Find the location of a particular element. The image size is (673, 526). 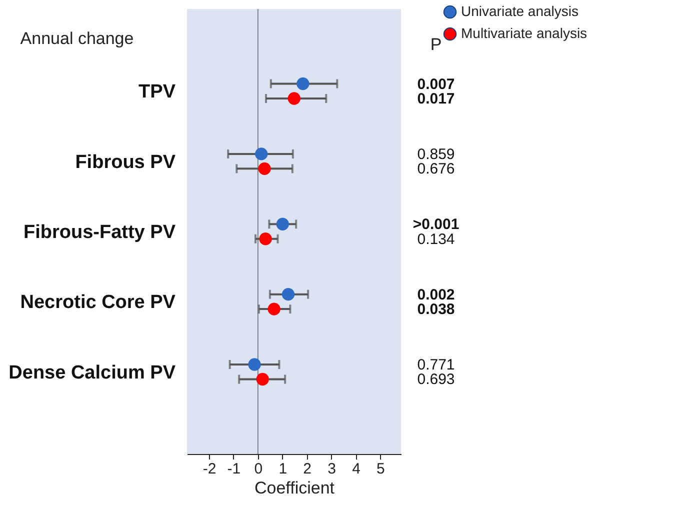

text: 0.007 is located at coordinates (436, 84).